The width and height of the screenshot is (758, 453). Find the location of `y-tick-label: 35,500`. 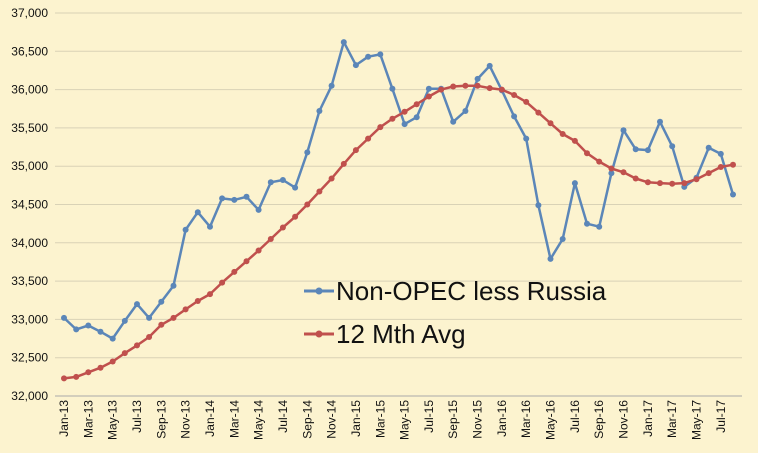

y-tick-label: 35,500 is located at coordinates (29, 128).